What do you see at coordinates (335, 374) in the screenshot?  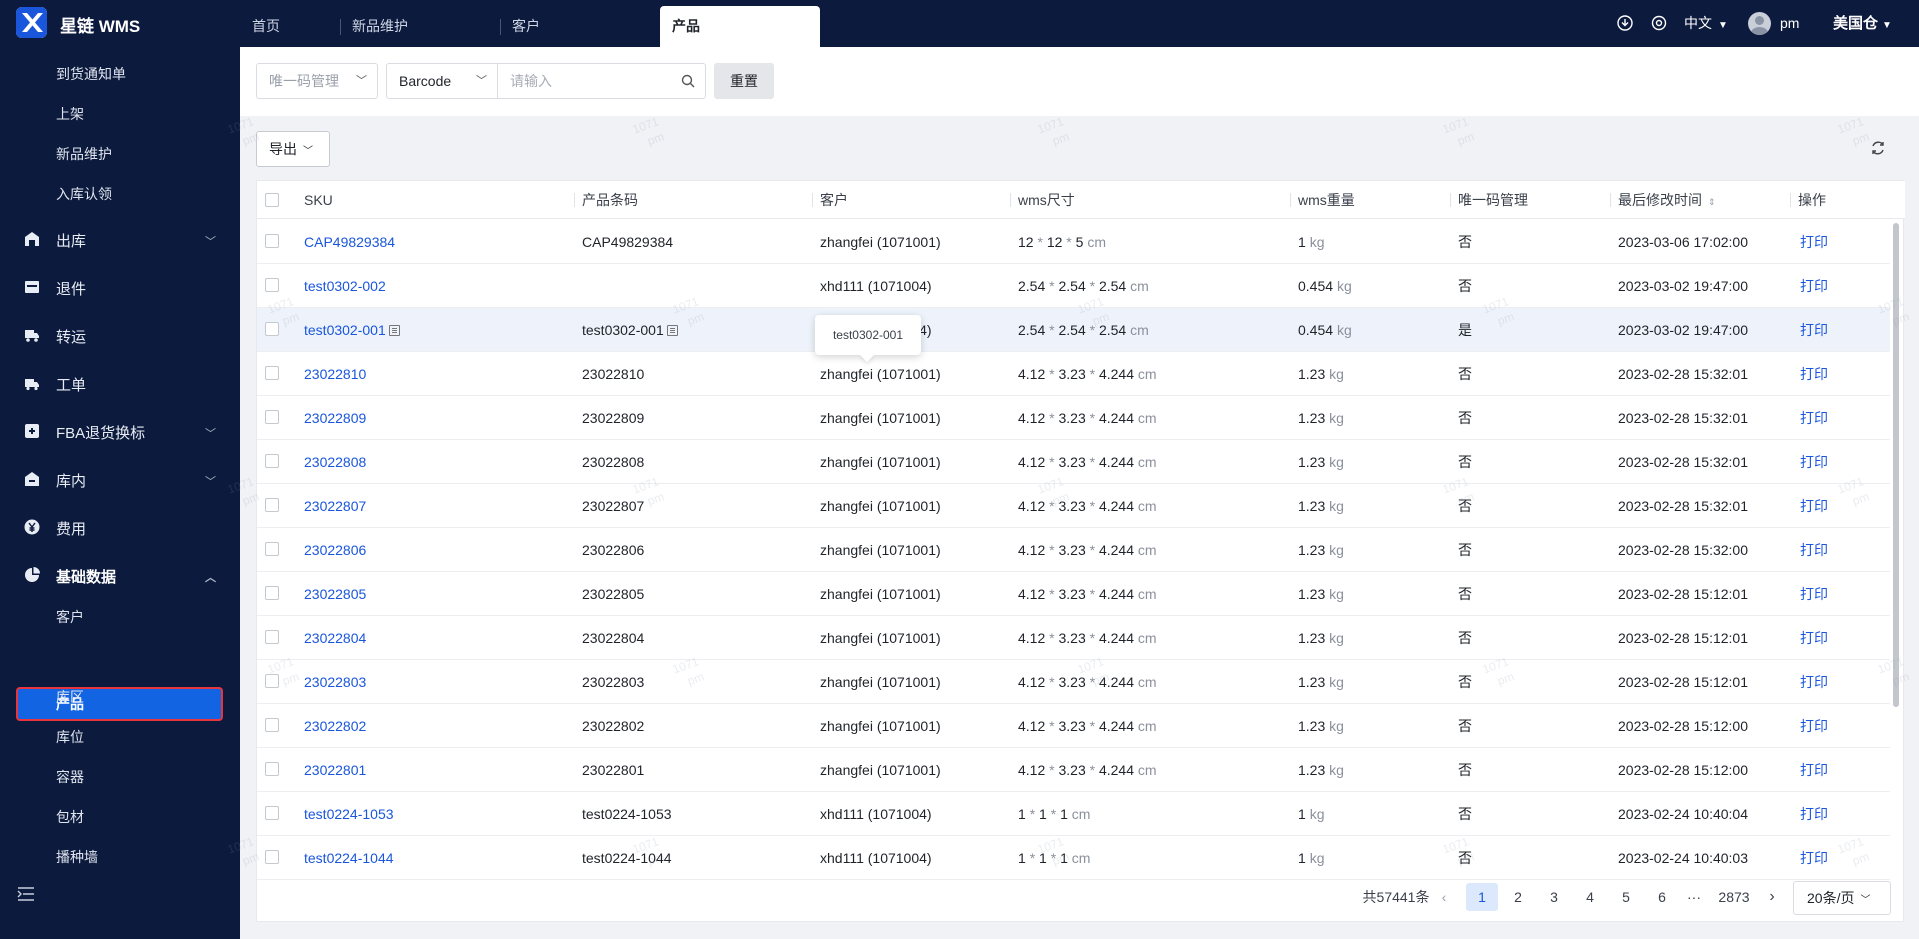 I see `sku-link: 23022810` at bounding box center [335, 374].